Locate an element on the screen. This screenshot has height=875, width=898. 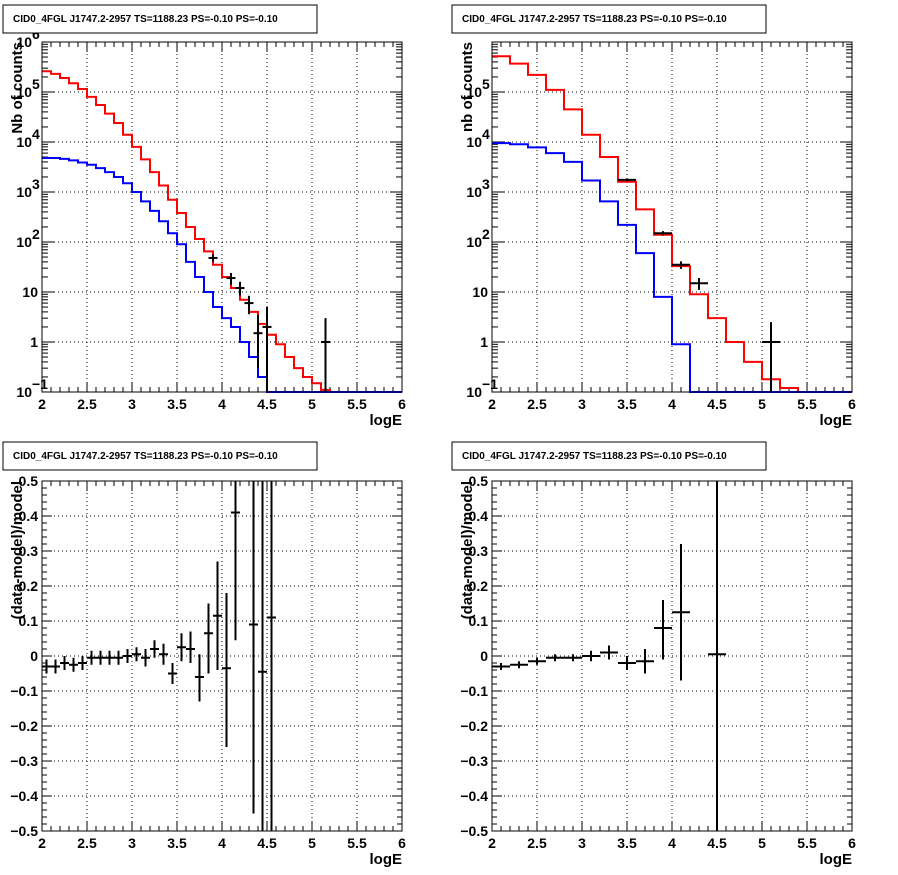
y-axis-label: Nb of counts is located at coordinates (17, 88).